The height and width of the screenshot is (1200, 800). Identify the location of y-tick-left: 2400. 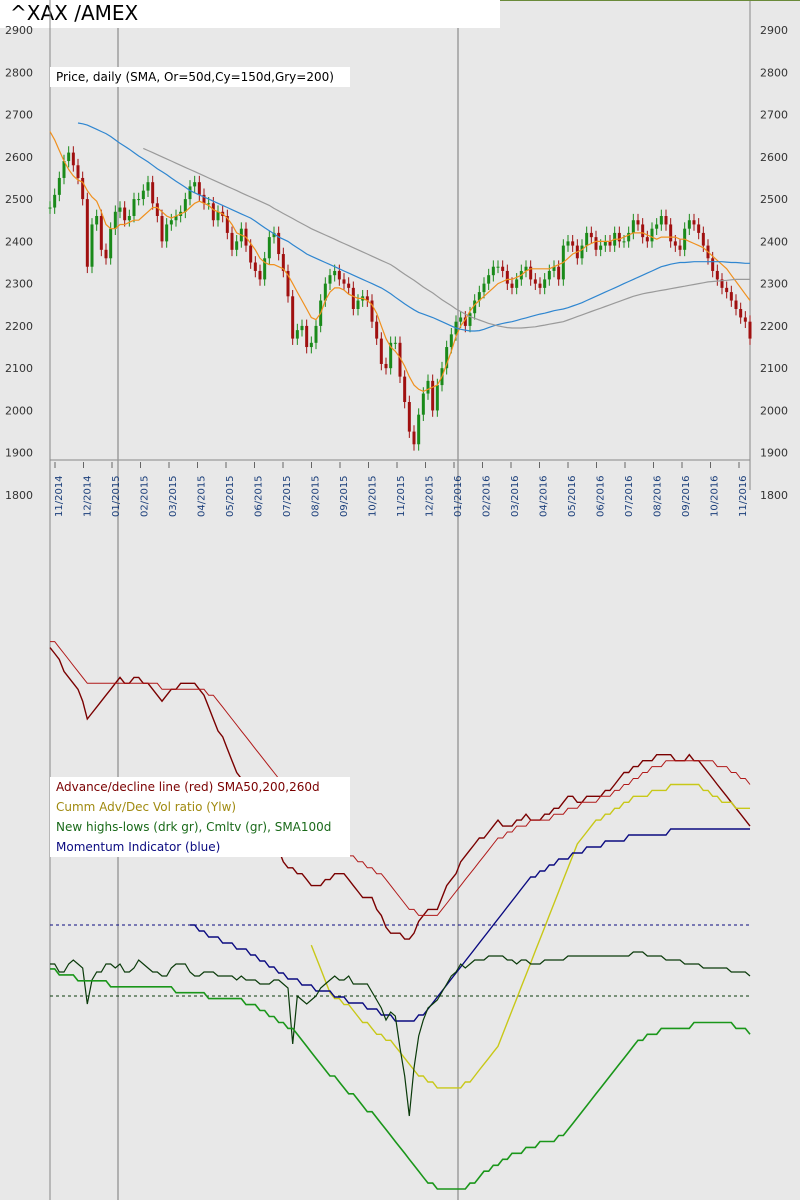
(19, 241).